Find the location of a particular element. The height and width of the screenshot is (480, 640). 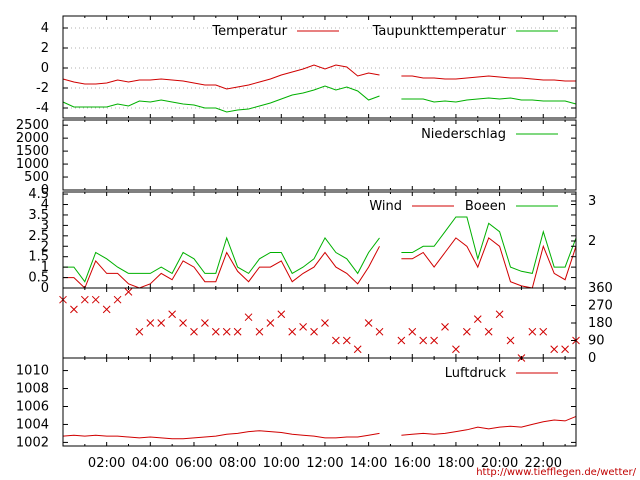

y-tick-label: 1002 is located at coordinates (32, 442).